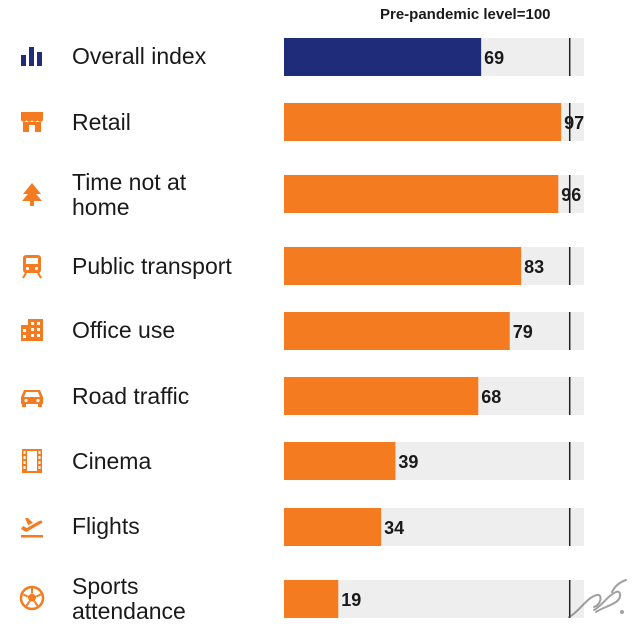 The width and height of the screenshot is (640, 640). What do you see at coordinates (32, 330) in the screenshot?
I see `office-building-icon` at bounding box center [32, 330].